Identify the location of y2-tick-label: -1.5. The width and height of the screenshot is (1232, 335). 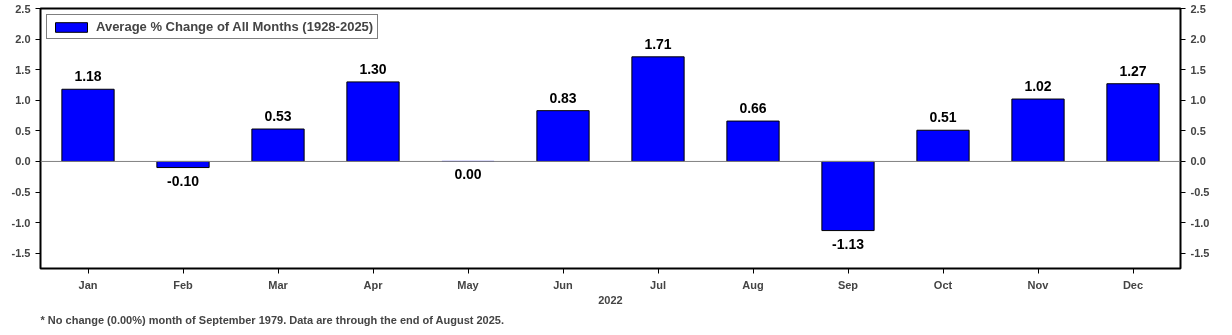
(1200, 253).